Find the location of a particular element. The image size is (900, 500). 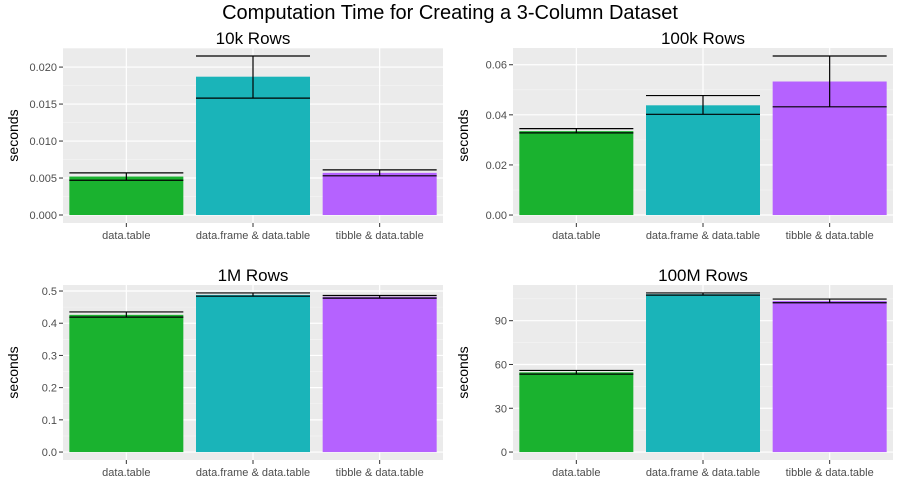

y-tick-label: 0.015 is located at coordinates (43, 105).